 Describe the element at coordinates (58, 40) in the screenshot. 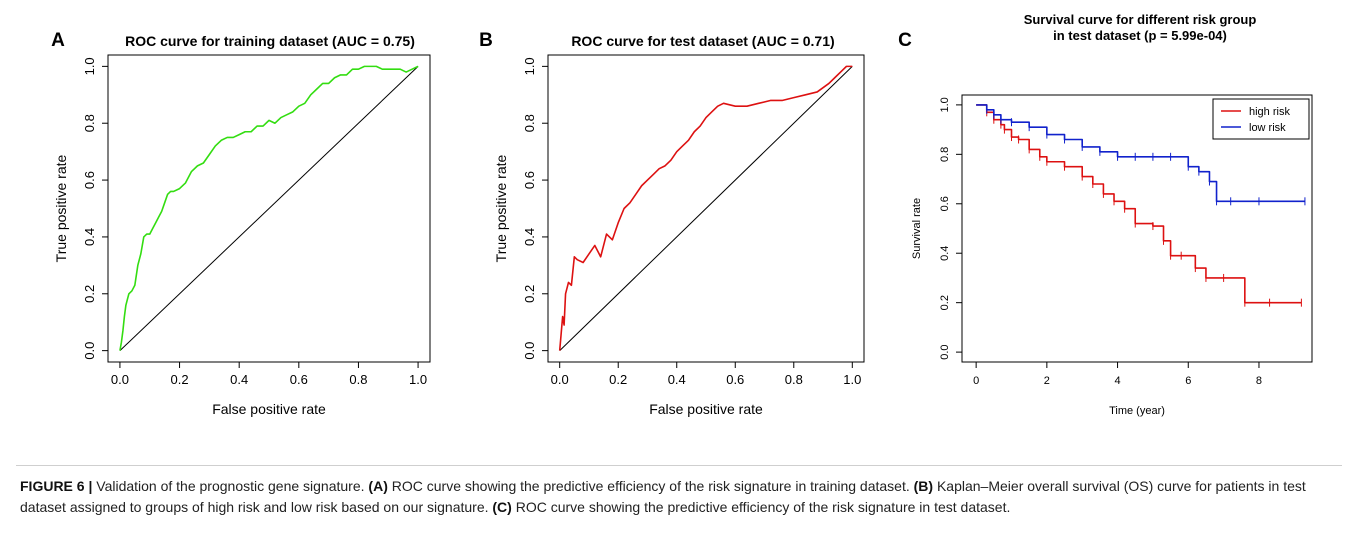

I see `panel-letter: A` at that location.